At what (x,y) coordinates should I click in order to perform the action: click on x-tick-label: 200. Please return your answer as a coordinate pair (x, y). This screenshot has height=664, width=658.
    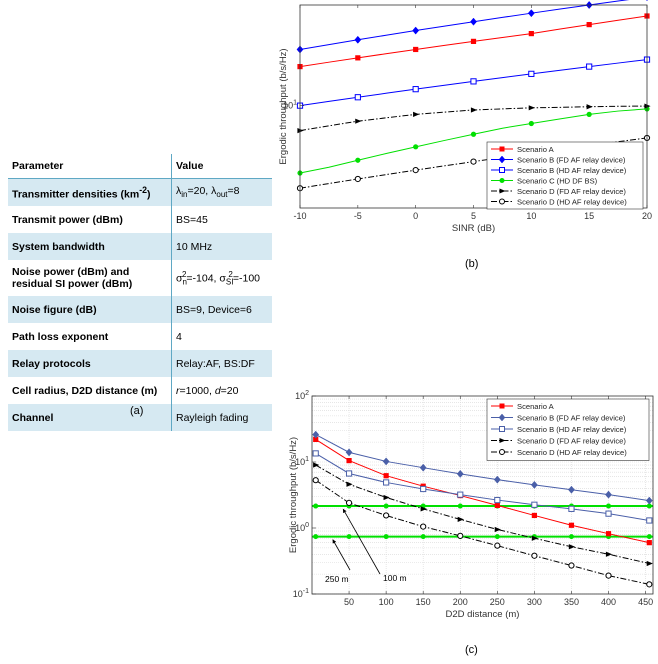
    Looking at the image, I should click on (460, 602).